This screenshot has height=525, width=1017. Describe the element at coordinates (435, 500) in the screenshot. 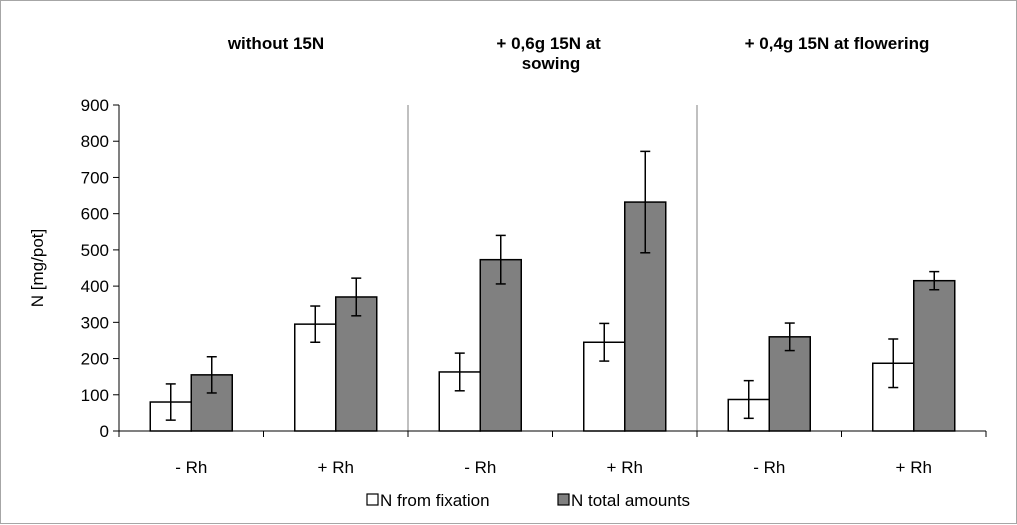

I see `legend-label: N from fixation` at that location.